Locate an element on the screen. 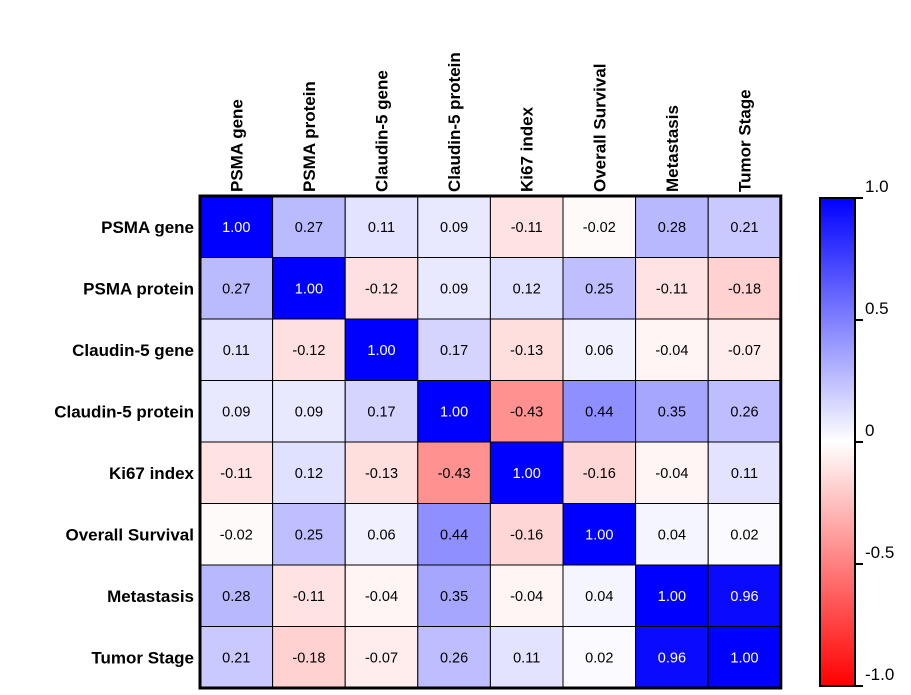 The height and width of the screenshot is (695, 911). colorbar-tick-label: 1.0 is located at coordinates (877, 186).